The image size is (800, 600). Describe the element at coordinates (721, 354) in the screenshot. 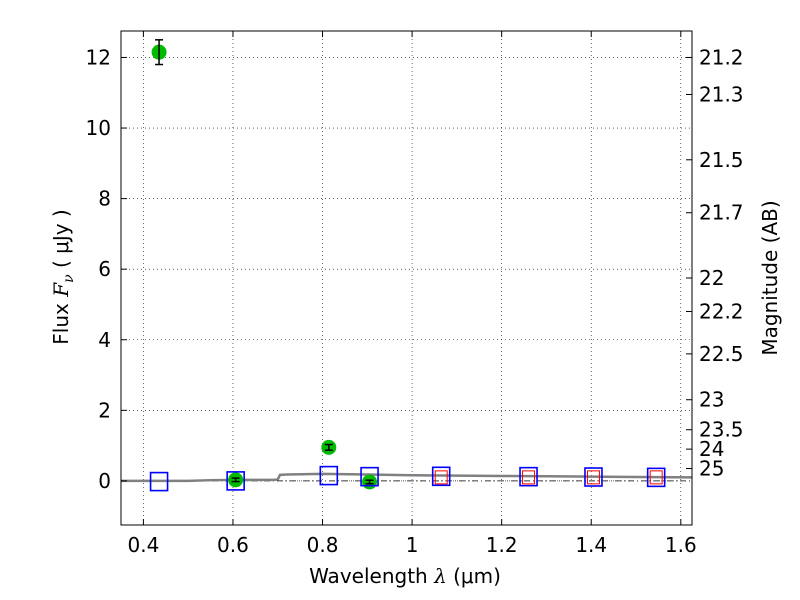

I see `y2-tick-label: 22.5` at that location.